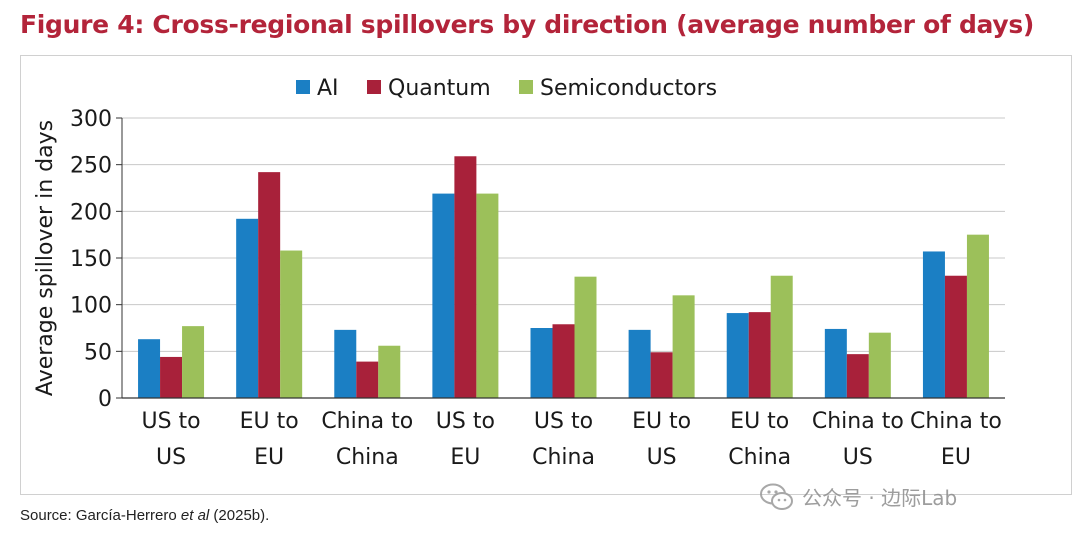 The width and height of the screenshot is (1080, 543). I want to click on legend-label-semiconductors: Semiconductors, so click(628, 88).